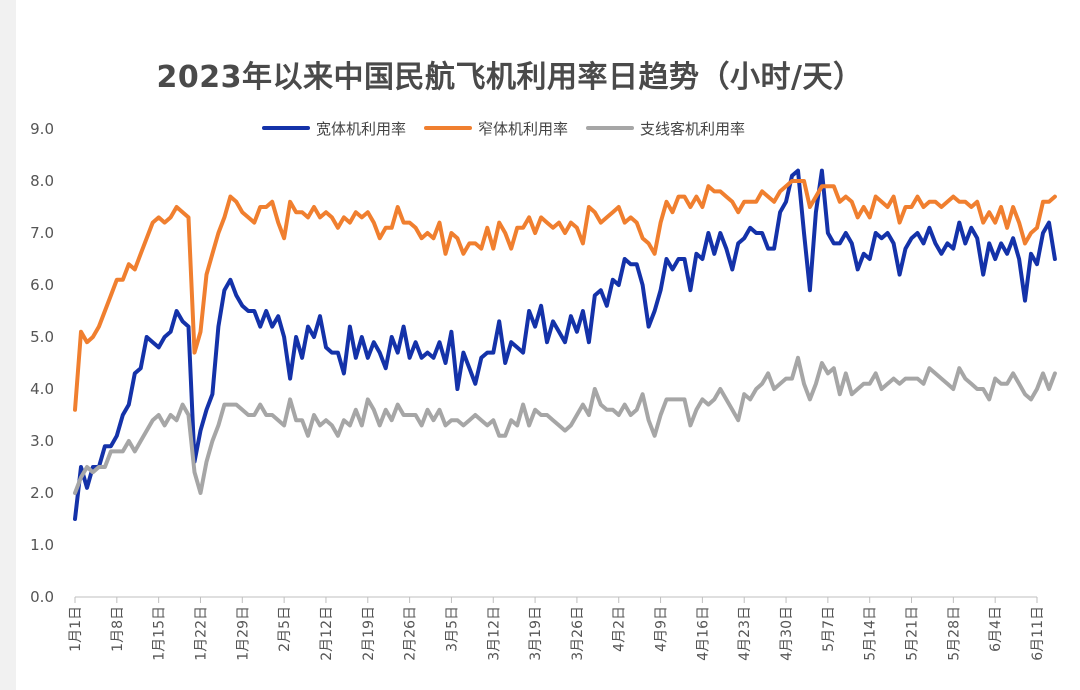  I want to click on legend-label-narrowbody: 窄体机利用率, so click(523, 128).